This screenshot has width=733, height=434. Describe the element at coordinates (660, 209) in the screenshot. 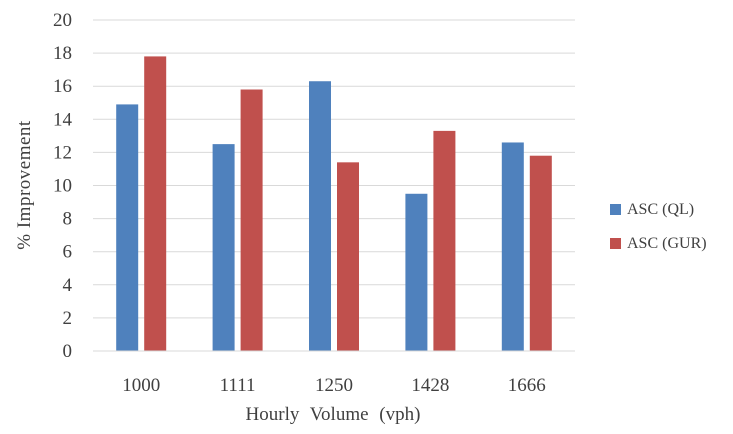

I see `legend-label: ASC (QL)` at that location.